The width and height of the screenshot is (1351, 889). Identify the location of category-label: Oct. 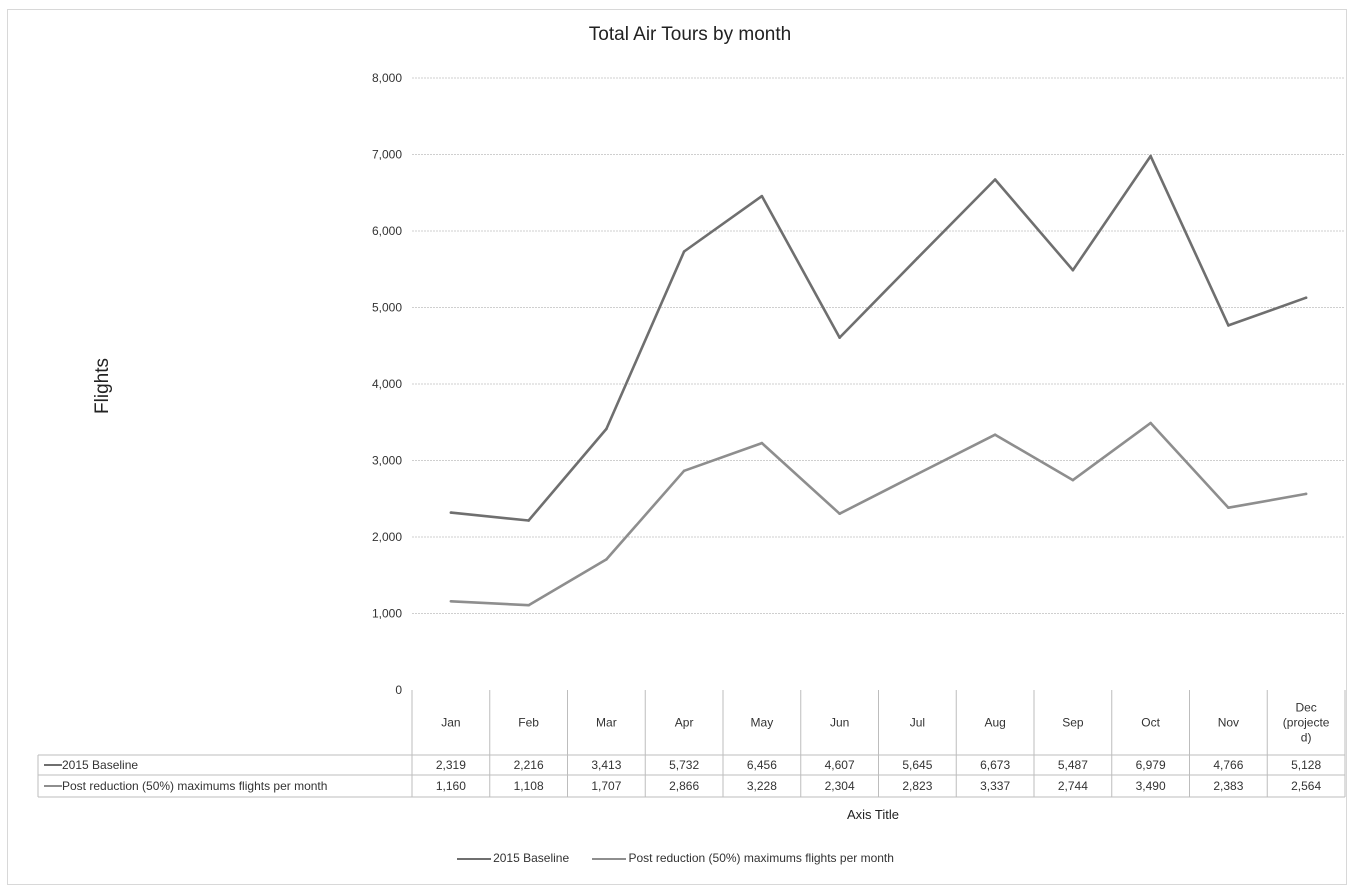
(1150, 723).